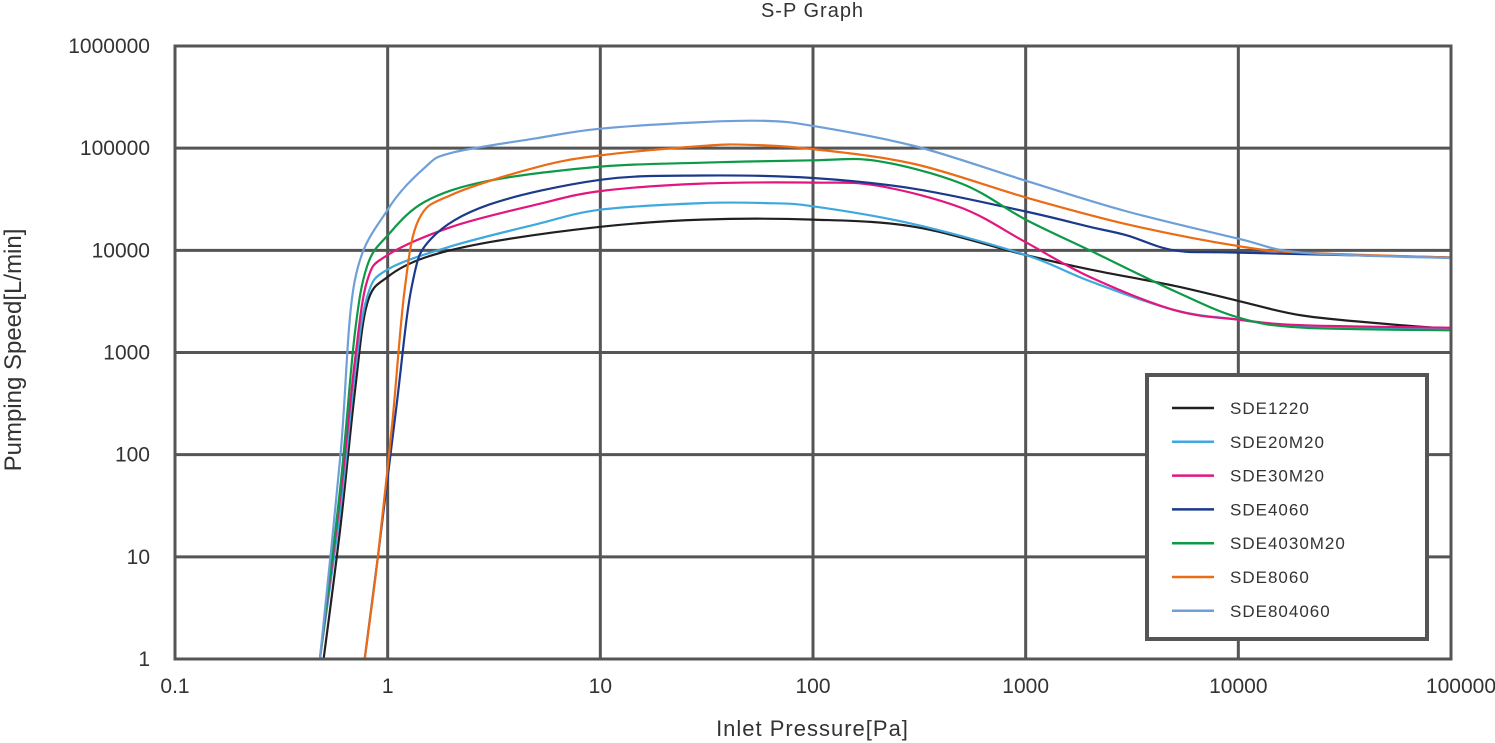 This screenshot has width=1495, height=743. Describe the element at coordinates (1288, 543) in the screenshot. I see `legend-label: SDE4030M20` at that location.